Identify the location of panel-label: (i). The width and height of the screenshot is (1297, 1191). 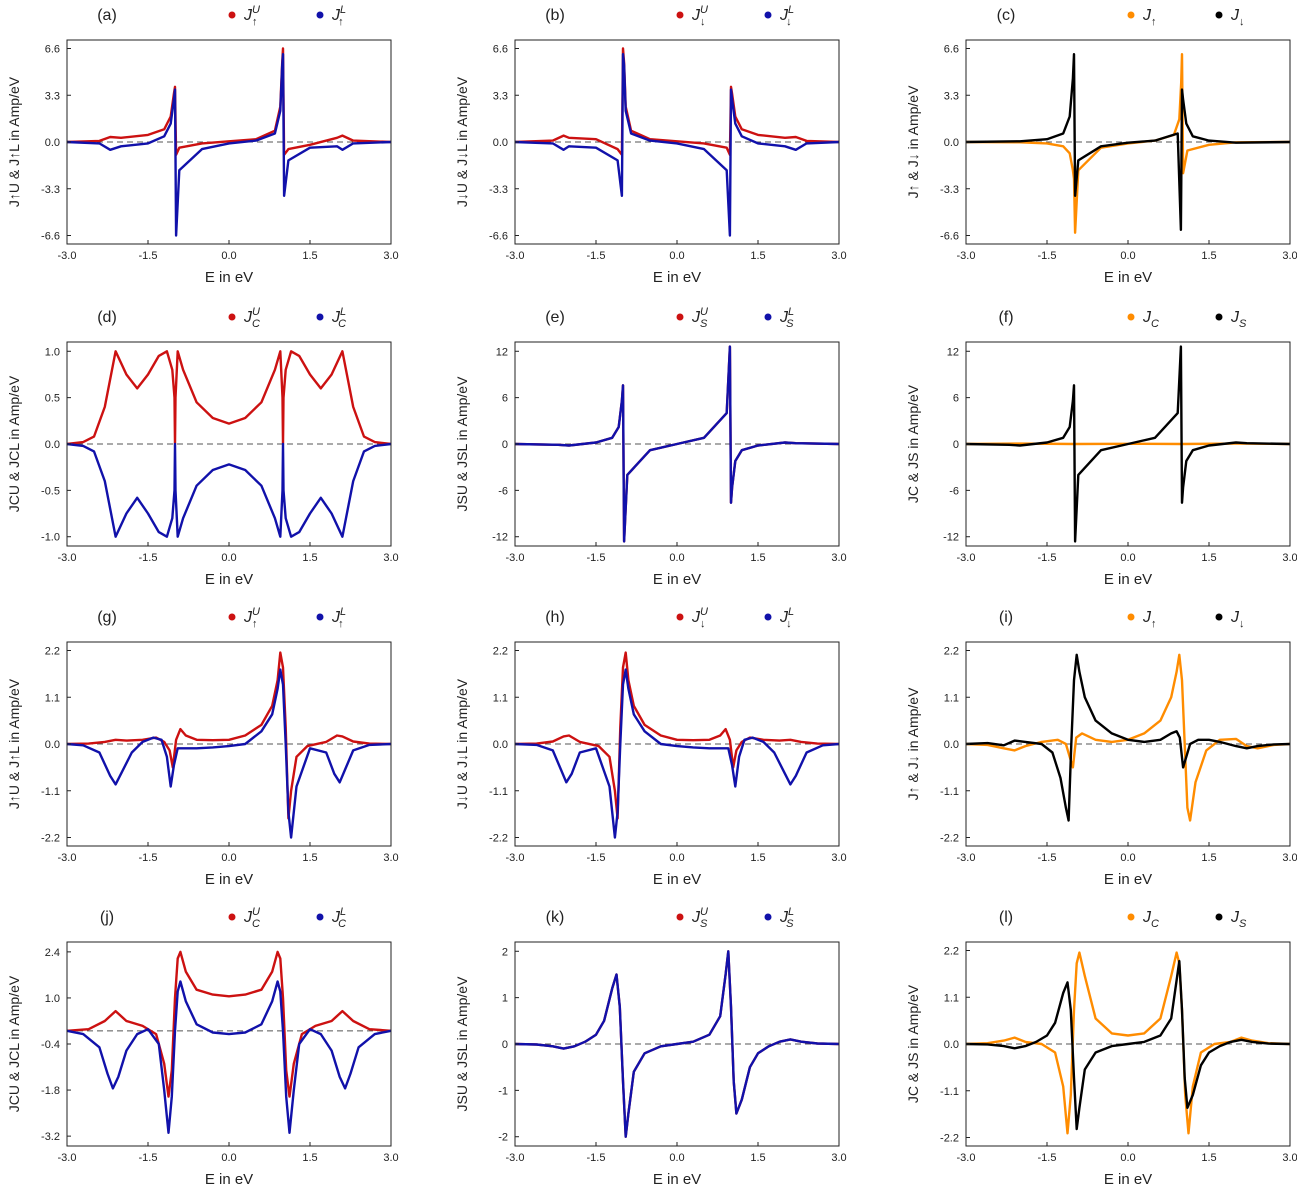
(1006, 617).